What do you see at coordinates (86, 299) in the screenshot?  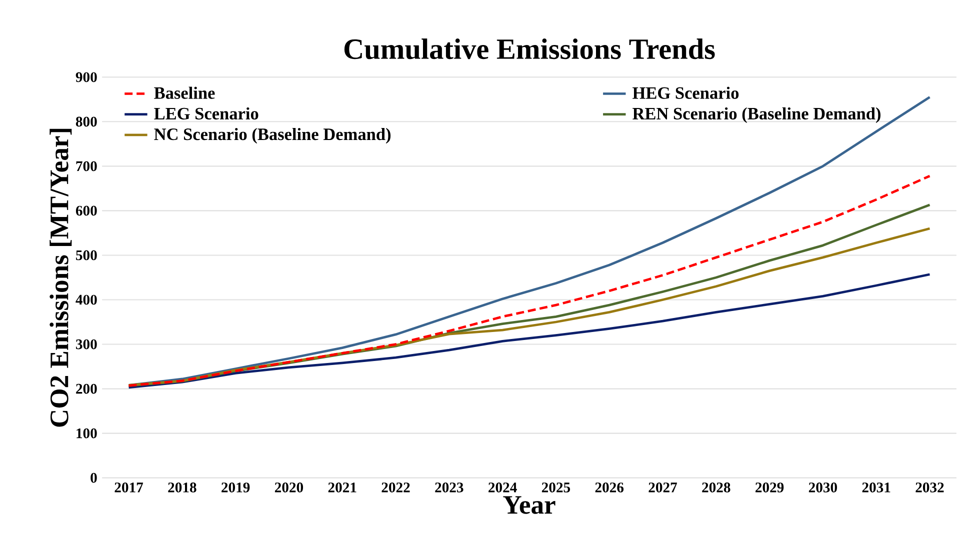 I see `y-tick-label: 400` at bounding box center [86, 299].